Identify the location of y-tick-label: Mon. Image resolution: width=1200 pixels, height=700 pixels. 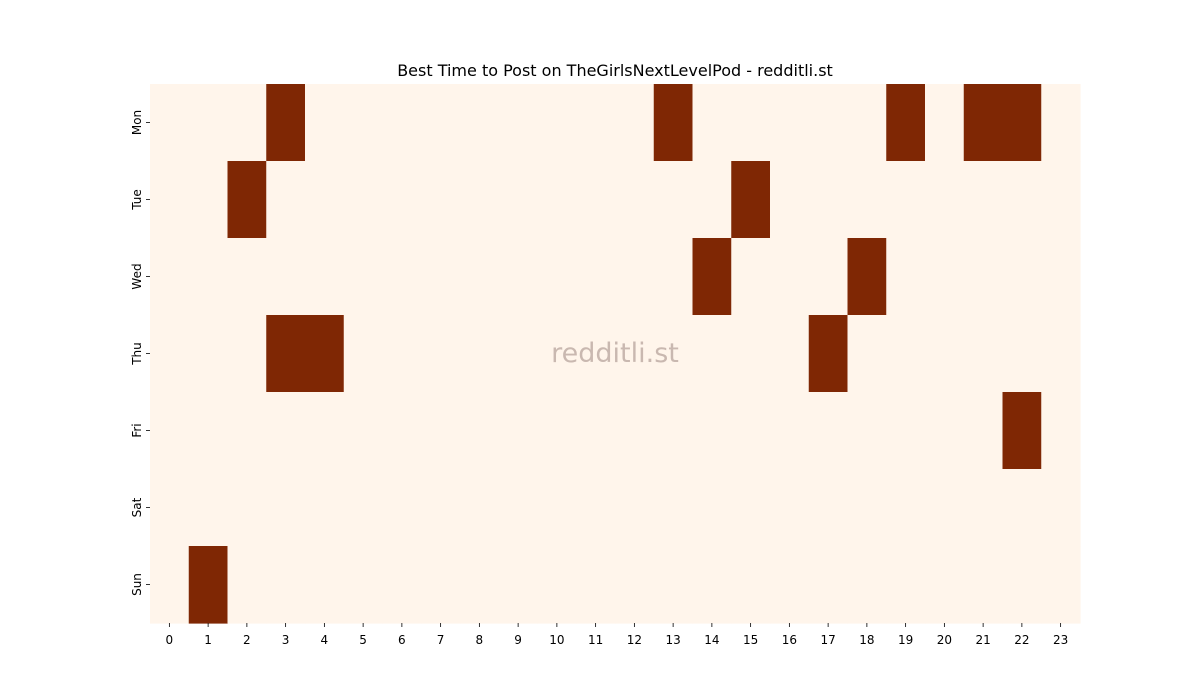
(137, 122).